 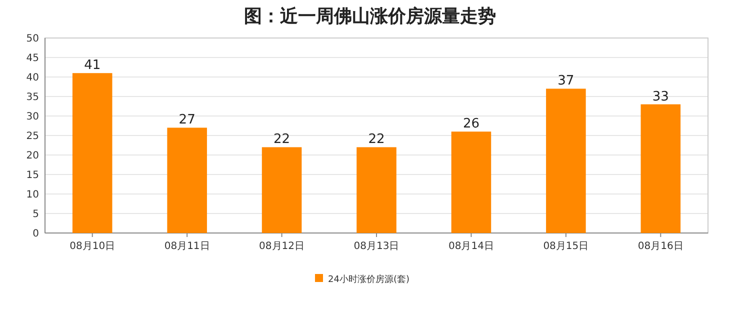 What do you see at coordinates (370, 16) in the screenshot?
I see `chart-title: 图：近一周佛山涨价房源量走势` at bounding box center [370, 16].